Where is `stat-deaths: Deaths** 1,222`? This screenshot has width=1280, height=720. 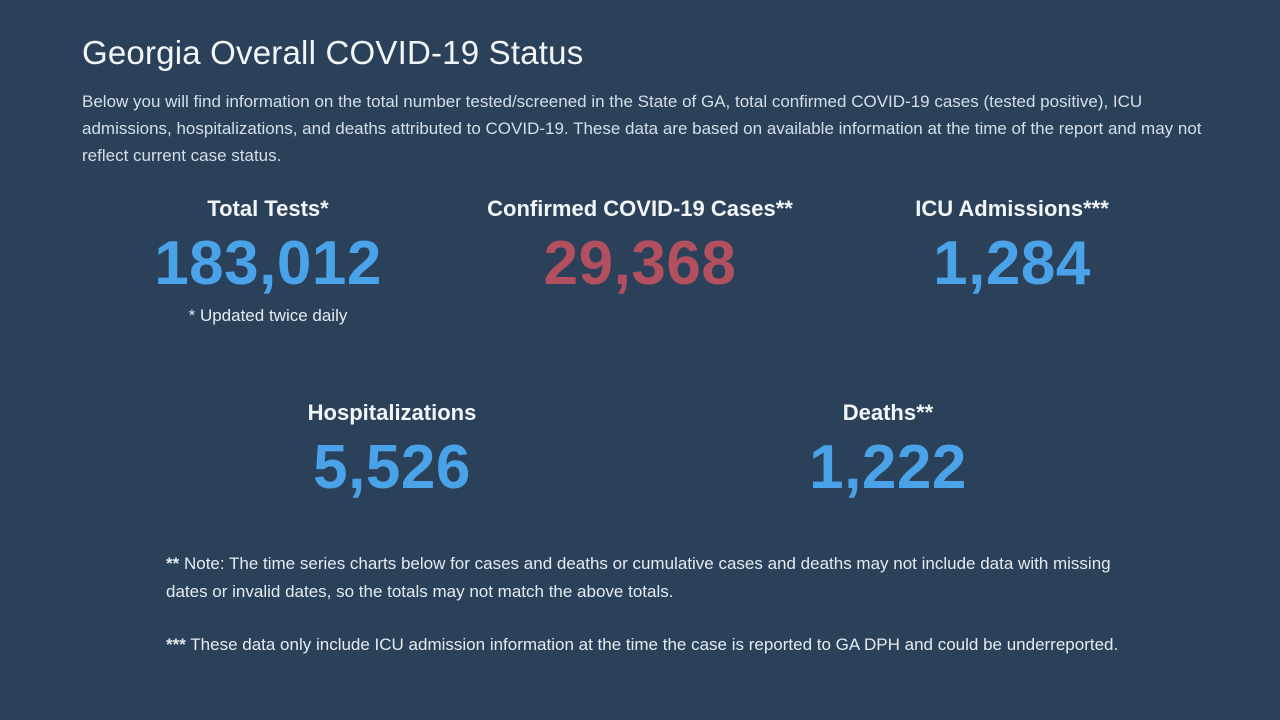
stat-deaths: Deaths** 1,222 is located at coordinates (888, 453).